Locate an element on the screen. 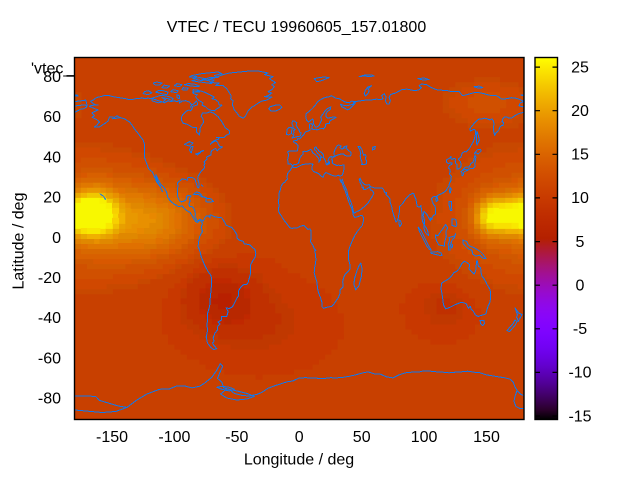  svg-text: -10 is located at coordinates (579, 373).